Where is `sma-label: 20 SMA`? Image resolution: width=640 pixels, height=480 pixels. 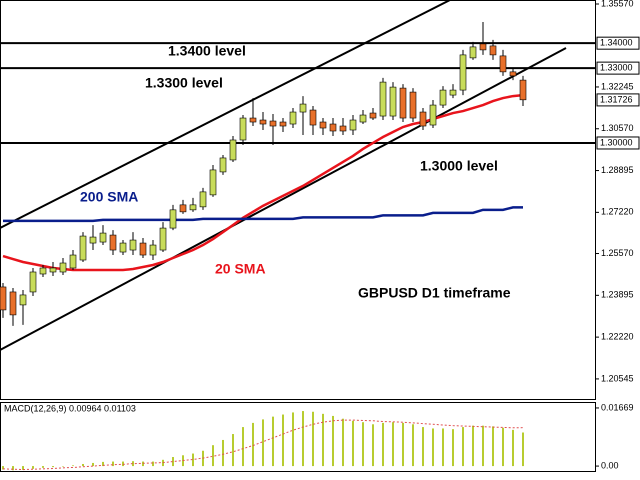
sma-label: 20 SMA is located at coordinates (240, 269).